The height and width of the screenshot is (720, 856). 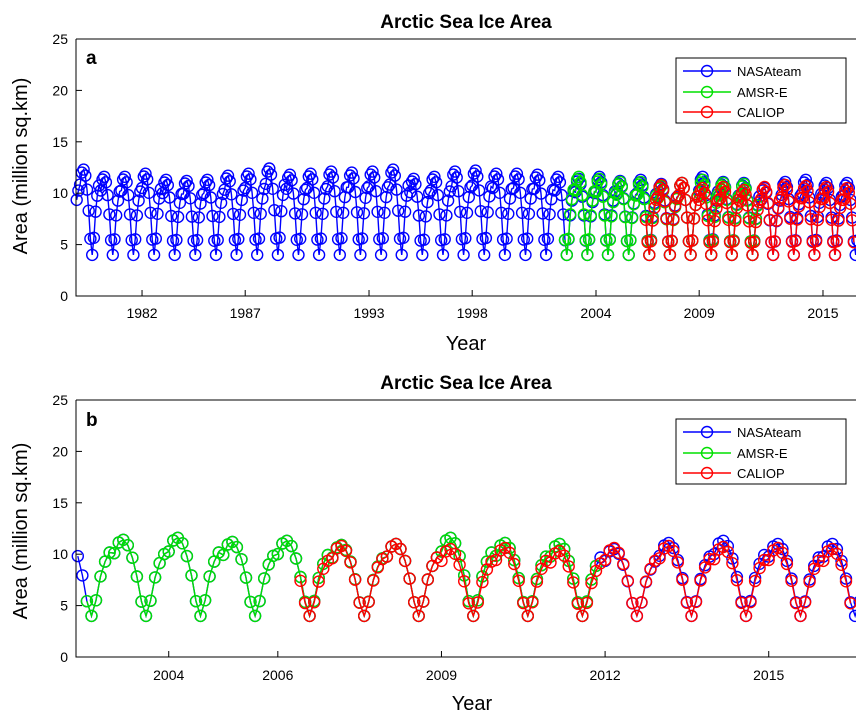 What do you see at coordinates (64, 296) in the screenshot?
I see `y-tick-label: 0` at bounding box center [64, 296].